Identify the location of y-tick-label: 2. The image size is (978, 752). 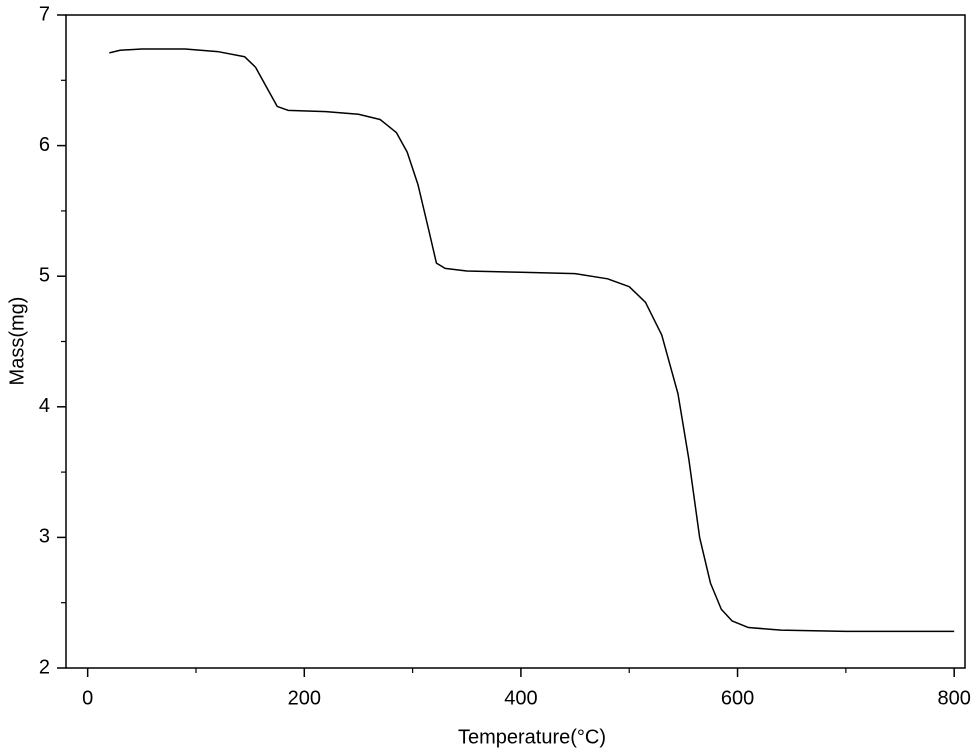
(44, 667).